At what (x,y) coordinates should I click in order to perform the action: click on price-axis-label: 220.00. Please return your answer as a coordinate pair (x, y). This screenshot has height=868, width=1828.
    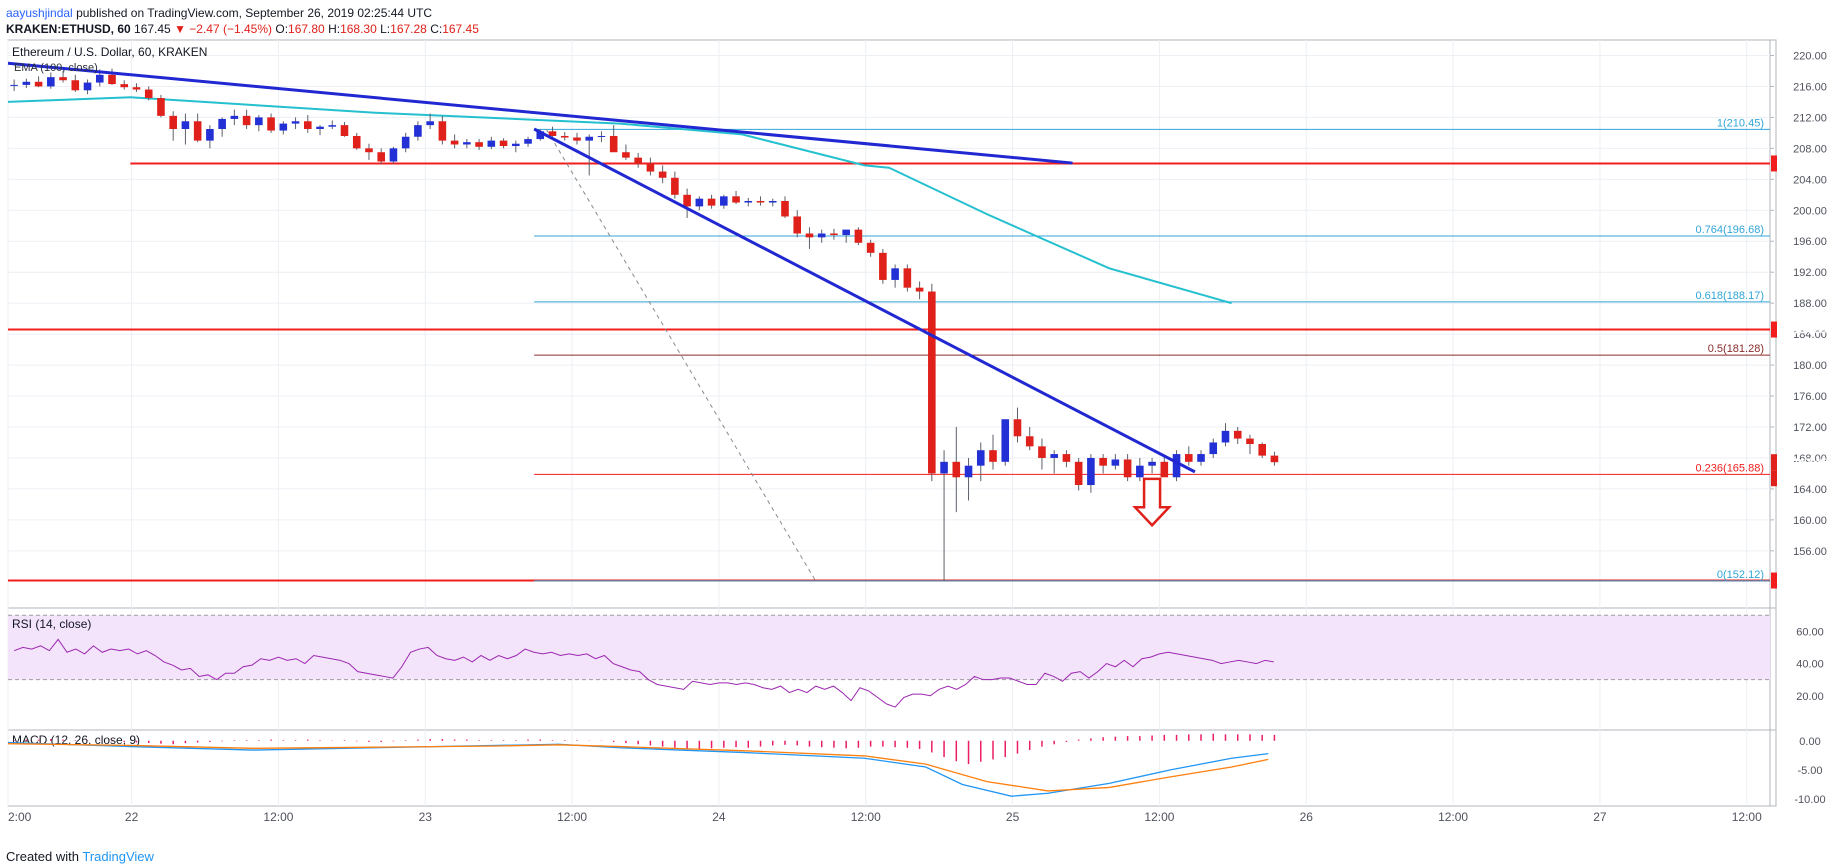
    Looking at the image, I should click on (1810, 56).